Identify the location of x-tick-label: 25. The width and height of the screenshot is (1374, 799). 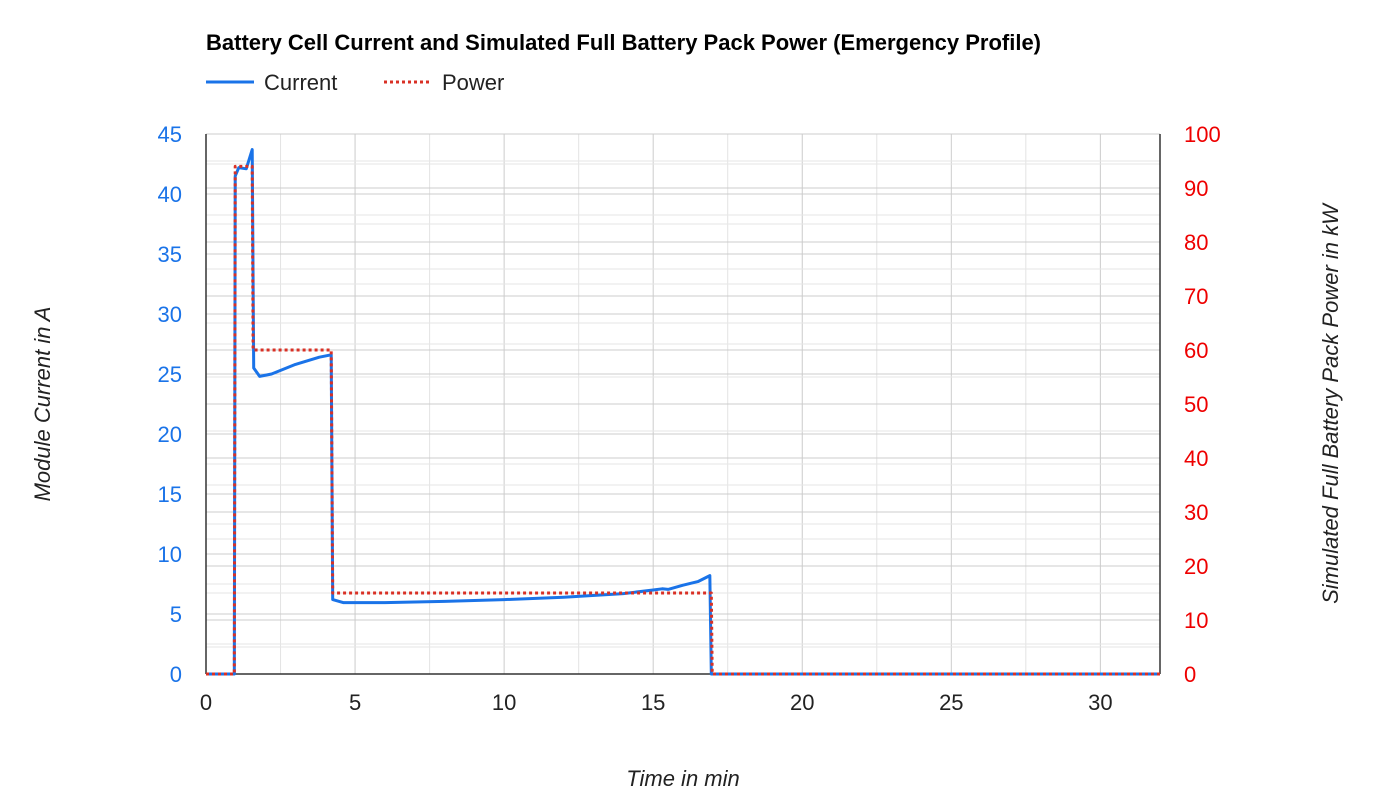
(951, 702).